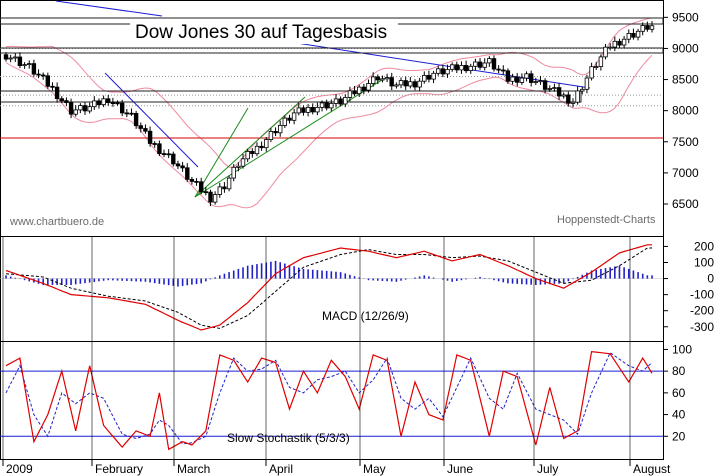 Image resolution: width=723 pixels, height=476 pixels. I want to click on stochastic-tick-label: 100, so click(682, 349).